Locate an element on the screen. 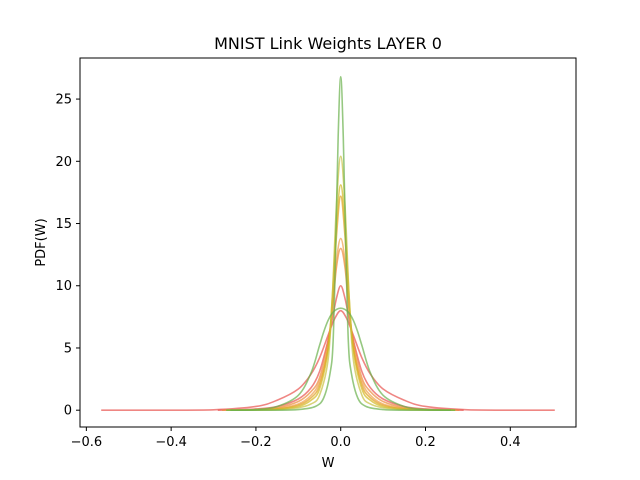 This screenshot has height=480, width=640. y-axis-label: PDF(W) is located at coordinates (41, 242).